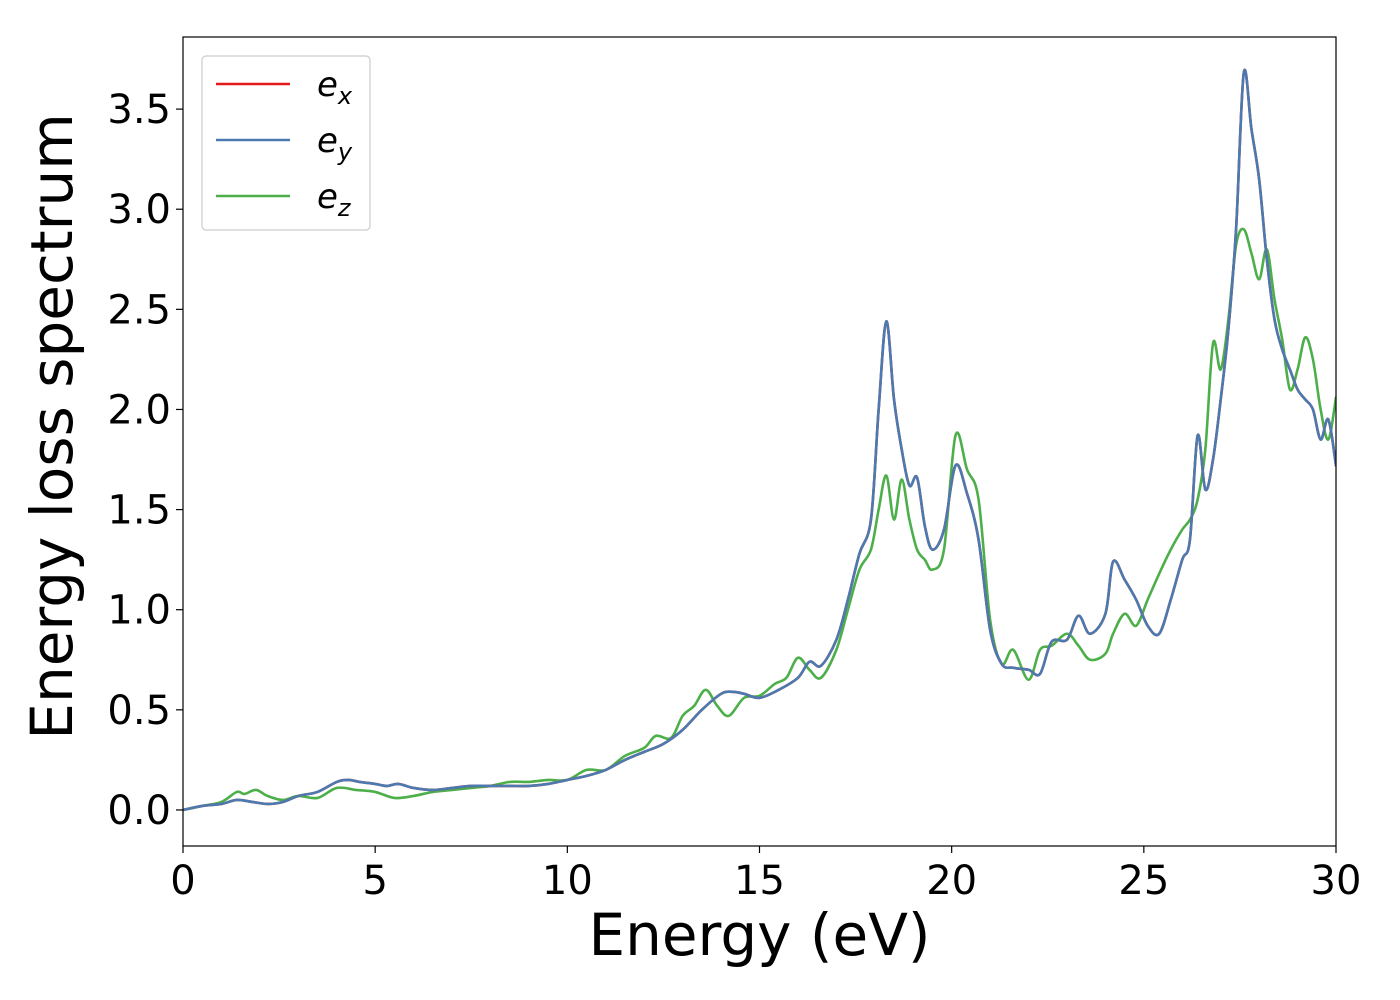 This screenshot has width=1400, height=1000. I want to click on y-tick-label: 0.0, so click(139, 811).